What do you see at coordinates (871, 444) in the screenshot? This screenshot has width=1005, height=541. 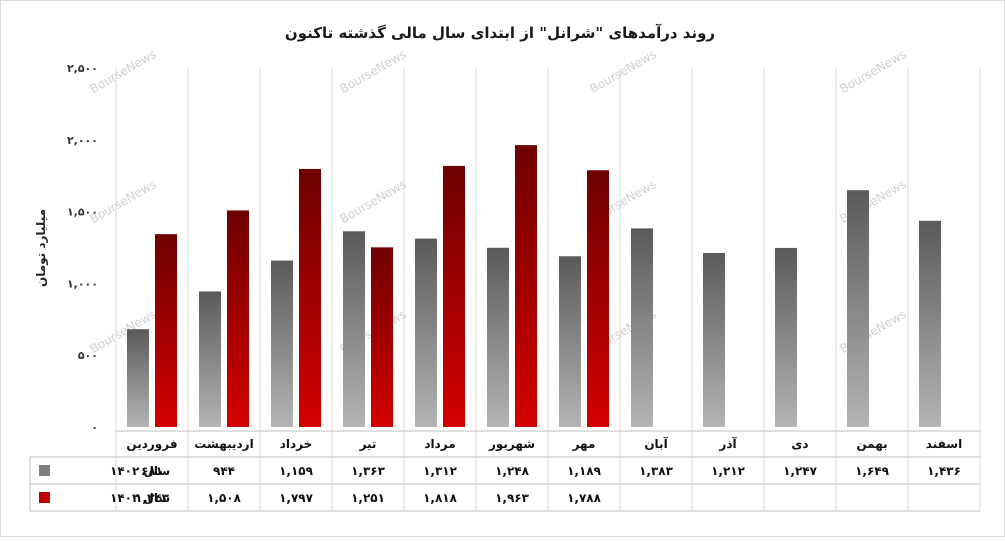 I see `category-label: بهمن` at bounding box center [871, 444].